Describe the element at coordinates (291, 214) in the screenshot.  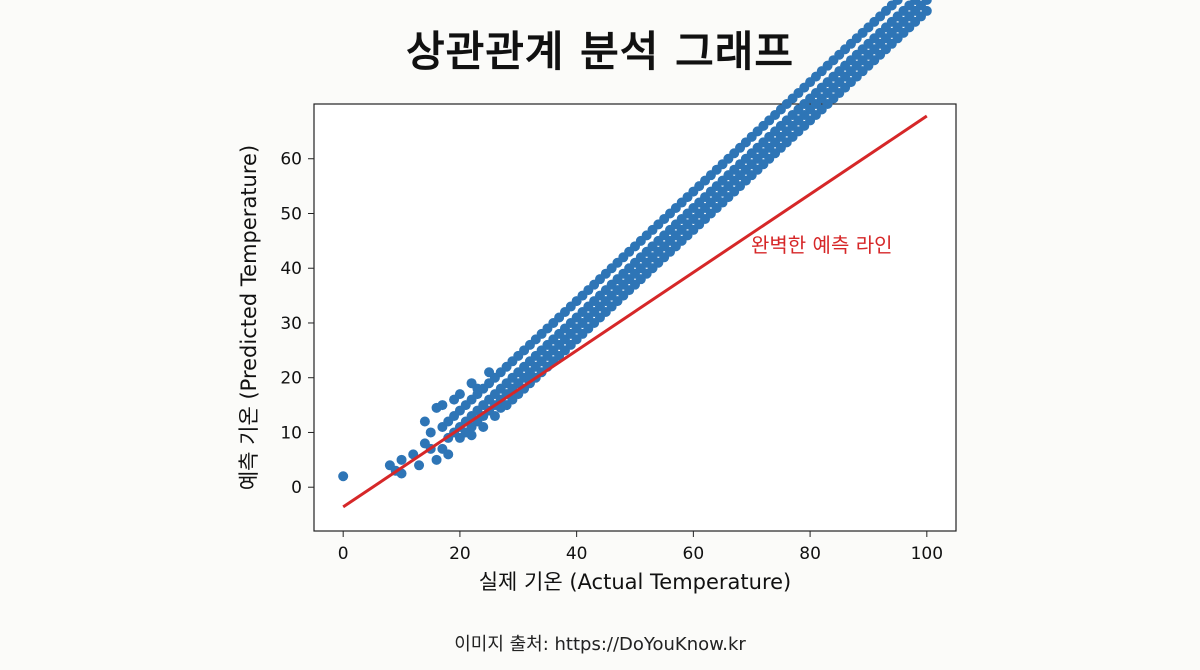
I see `y-tick-label: 50` at that location.